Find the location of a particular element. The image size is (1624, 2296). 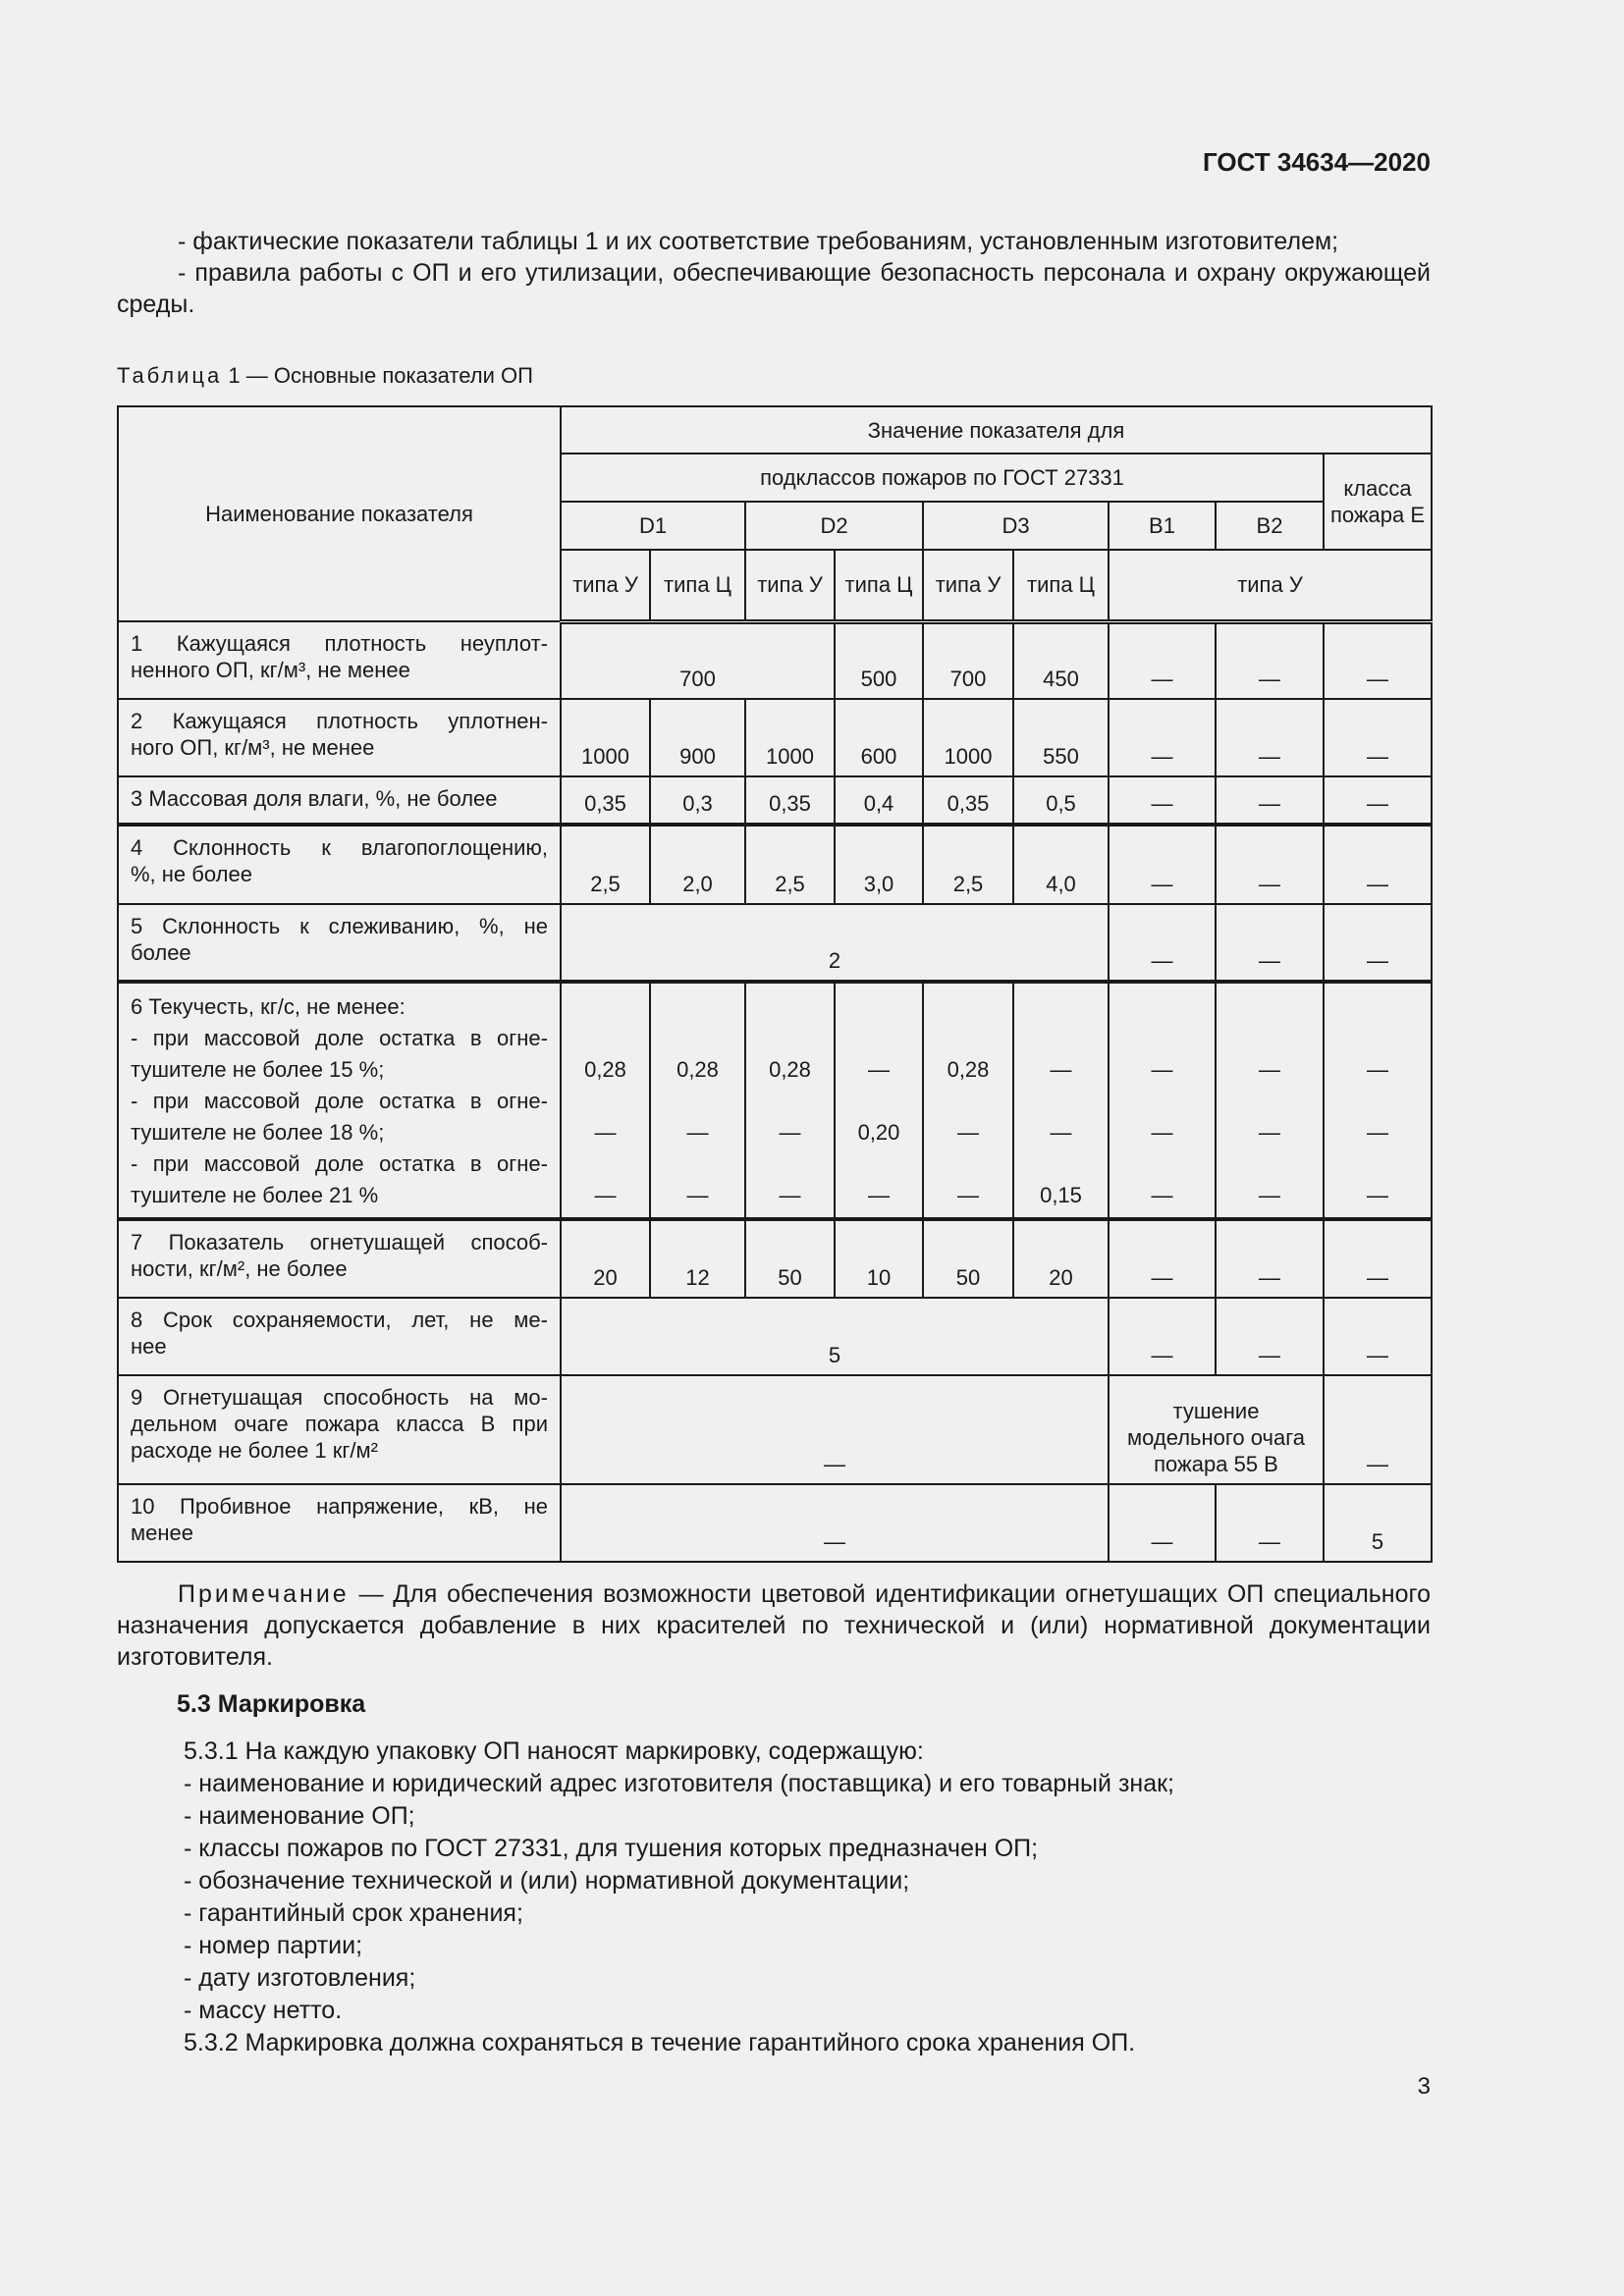

table-row: 8 Срок сохраняемости, лет, не ме-нее 5— — — is located at coordinates (775, 1337).